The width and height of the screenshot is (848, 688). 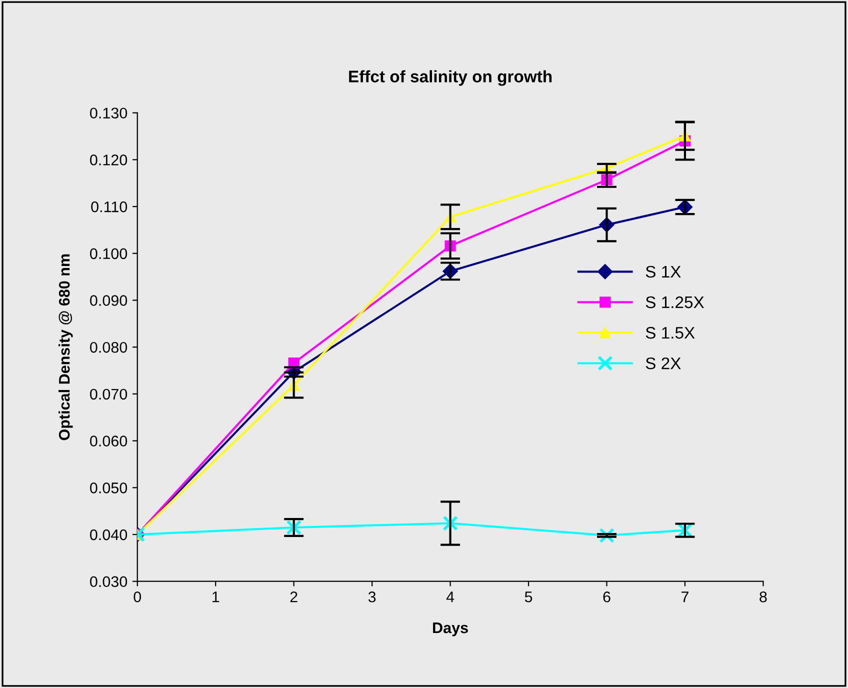 What do you see at coordinates (109, 300) in the screenshot?
I see `y-tick-label: 0.090` at bounding box center [109, 300].